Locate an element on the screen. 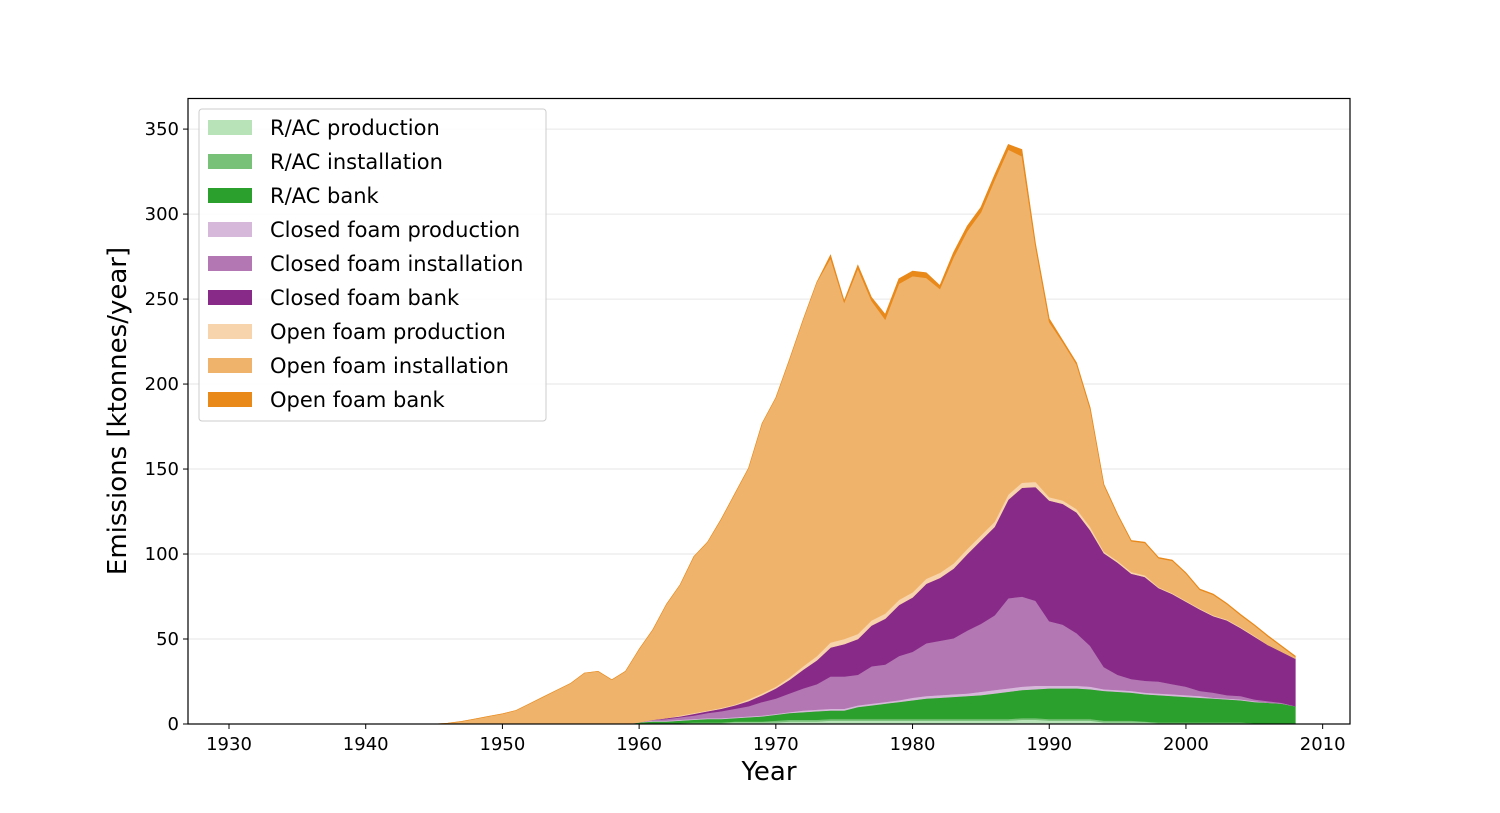 This screenshot has width=1500, height=813. legend-label-1: R/AC installation is located at coordinates (356, 162).